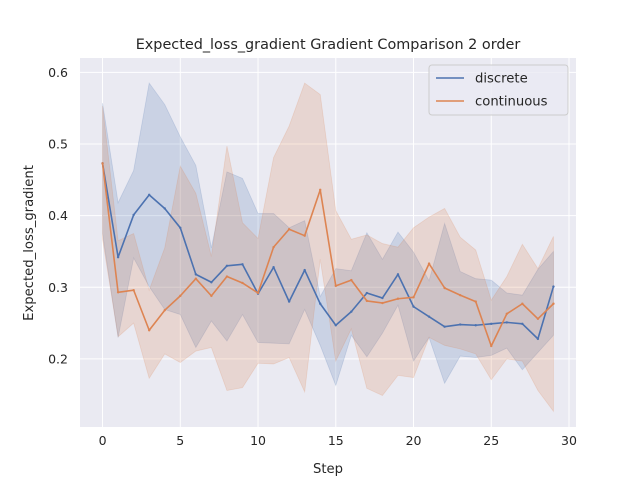 The image size is (640, 480). I want to click on x-axis-label: Step, so click(328, 469).